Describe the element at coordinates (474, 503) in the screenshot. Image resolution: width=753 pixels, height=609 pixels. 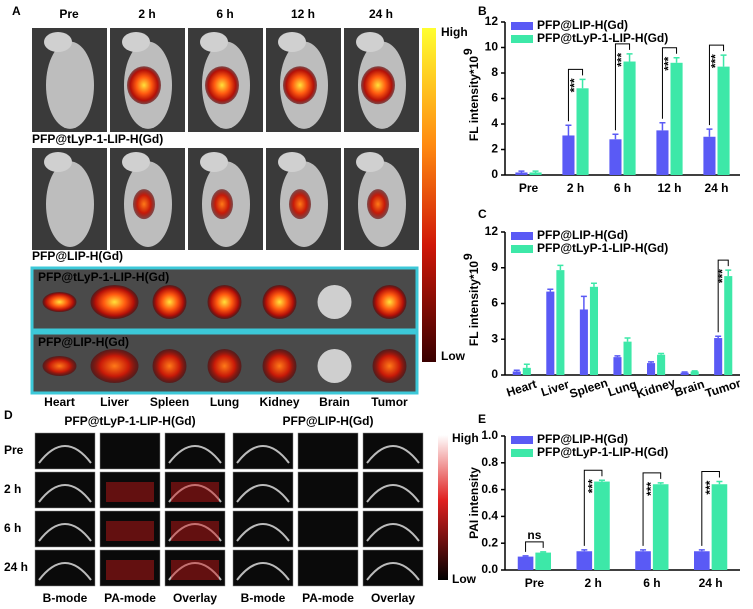
I see `y-label: PAI intensity` at that location.